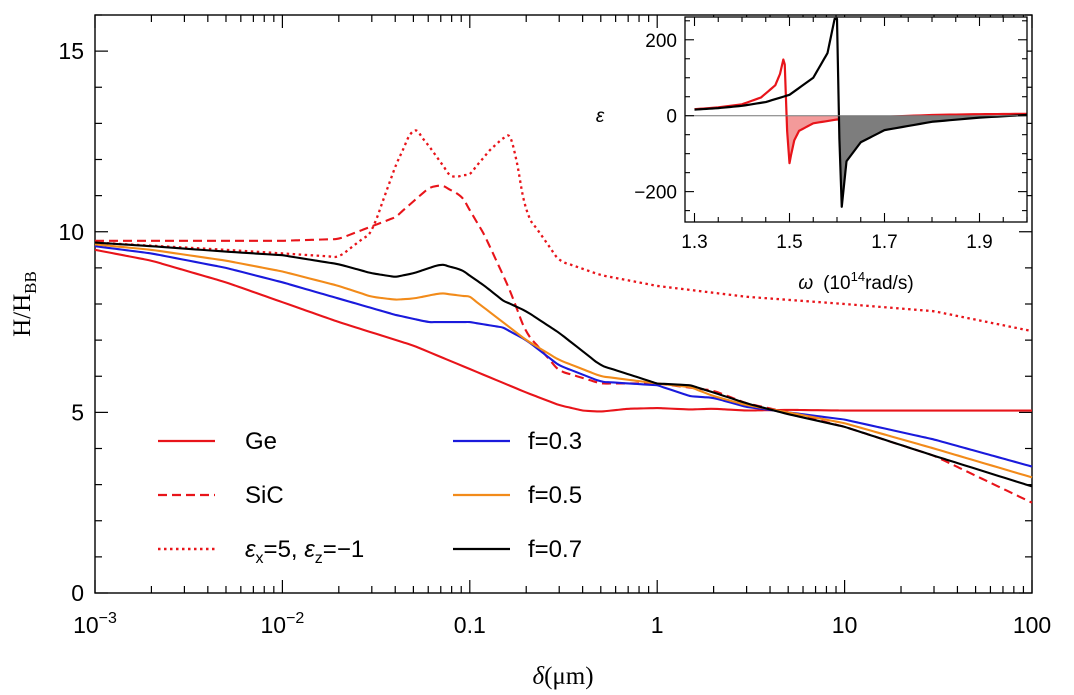 The image size is (1074, 695). What do you see at coordinates (858, 276) in the screenshot?
I see `inset-x-sup: 14` at bounding box center [858, 276].